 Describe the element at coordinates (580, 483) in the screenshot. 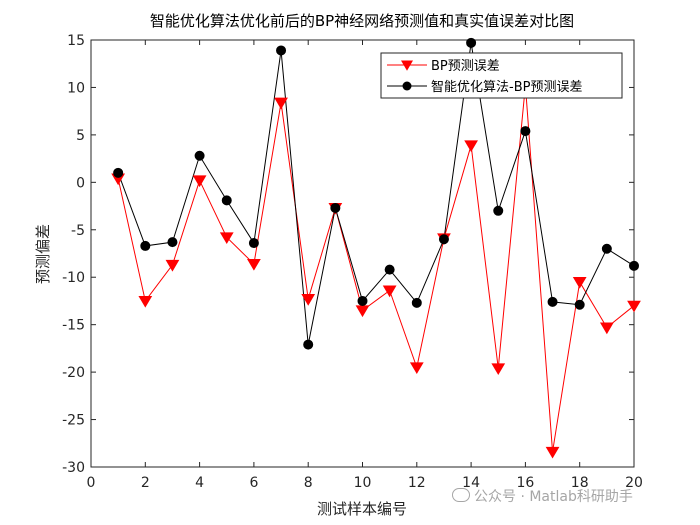

I see `x-tick-label: 18` at that location.